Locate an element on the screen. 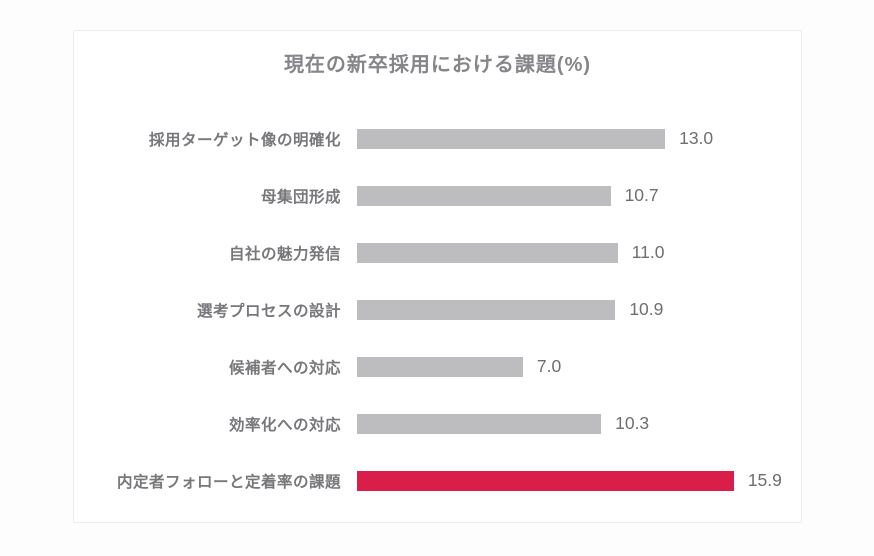  value-label: 10.3 is located at coordinates (632, 423).